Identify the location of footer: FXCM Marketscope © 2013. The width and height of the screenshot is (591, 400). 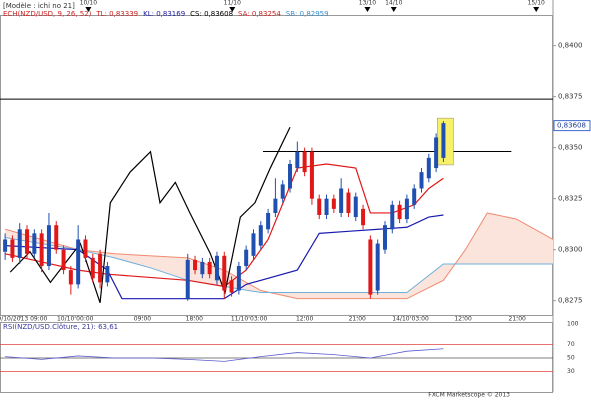
(469, 395).